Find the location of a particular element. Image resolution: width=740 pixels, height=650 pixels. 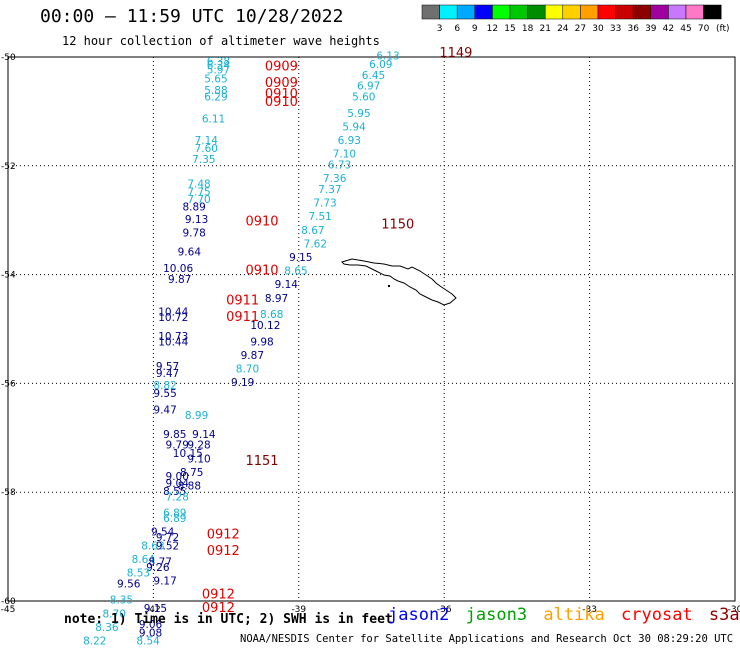

colorbar-label: 12 is located at coordinates (492, 29).